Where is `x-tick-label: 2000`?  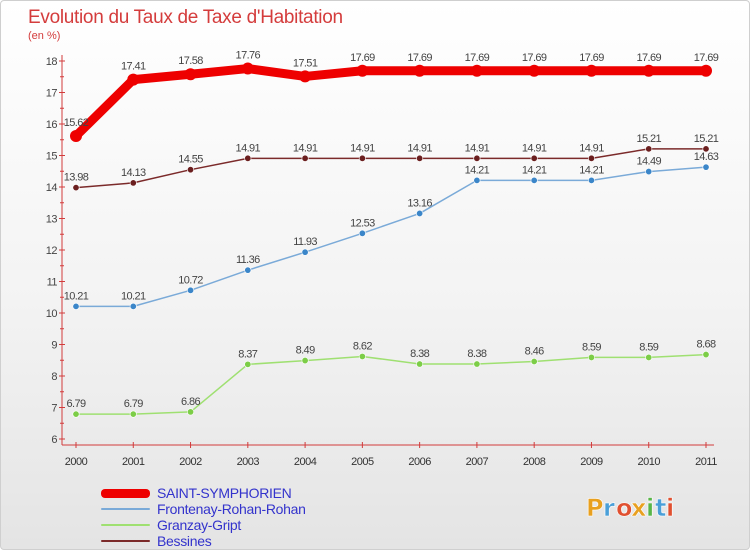
x-tick-label: 2000 is located at coordinates (76, 462).